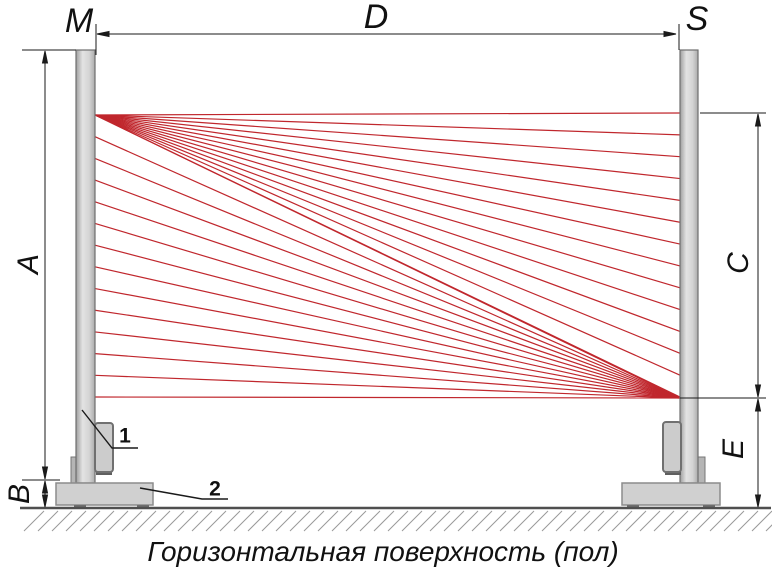  Describe the element at coordinates (383, 551) in the screenshot. I see `floor-caption: Горизонтальная поверхность (пол)` at that location.